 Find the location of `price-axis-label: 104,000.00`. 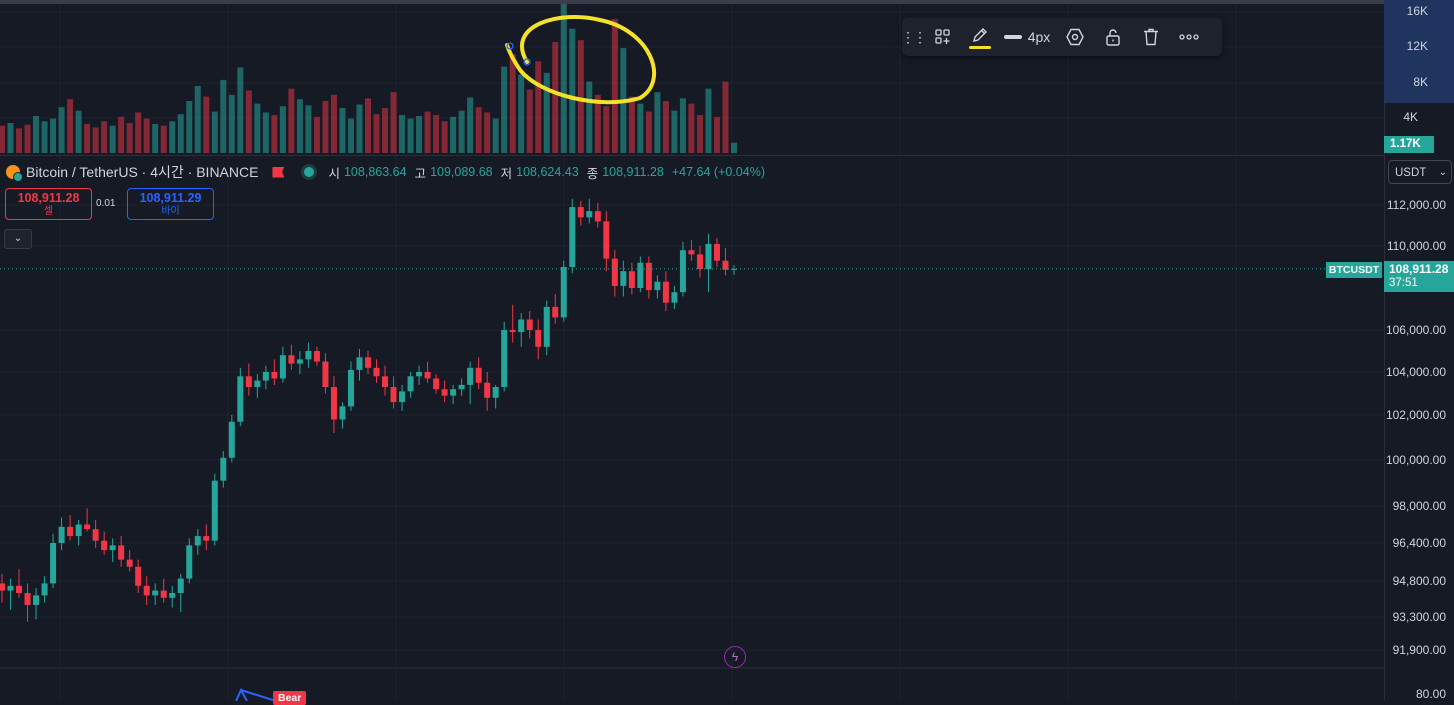

price-axis-label: 104,000.00 is located at coordinates (1415, 372).